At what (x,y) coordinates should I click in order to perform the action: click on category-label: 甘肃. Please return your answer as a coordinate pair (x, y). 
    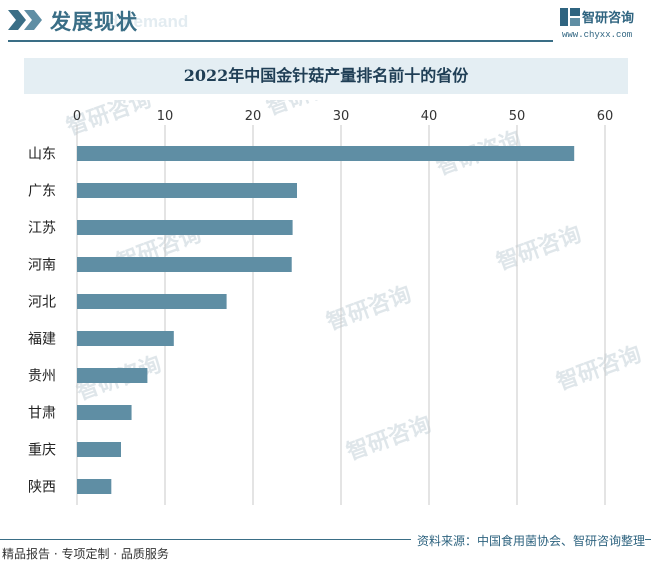
    Looking at the image, I should click on (42, 414).